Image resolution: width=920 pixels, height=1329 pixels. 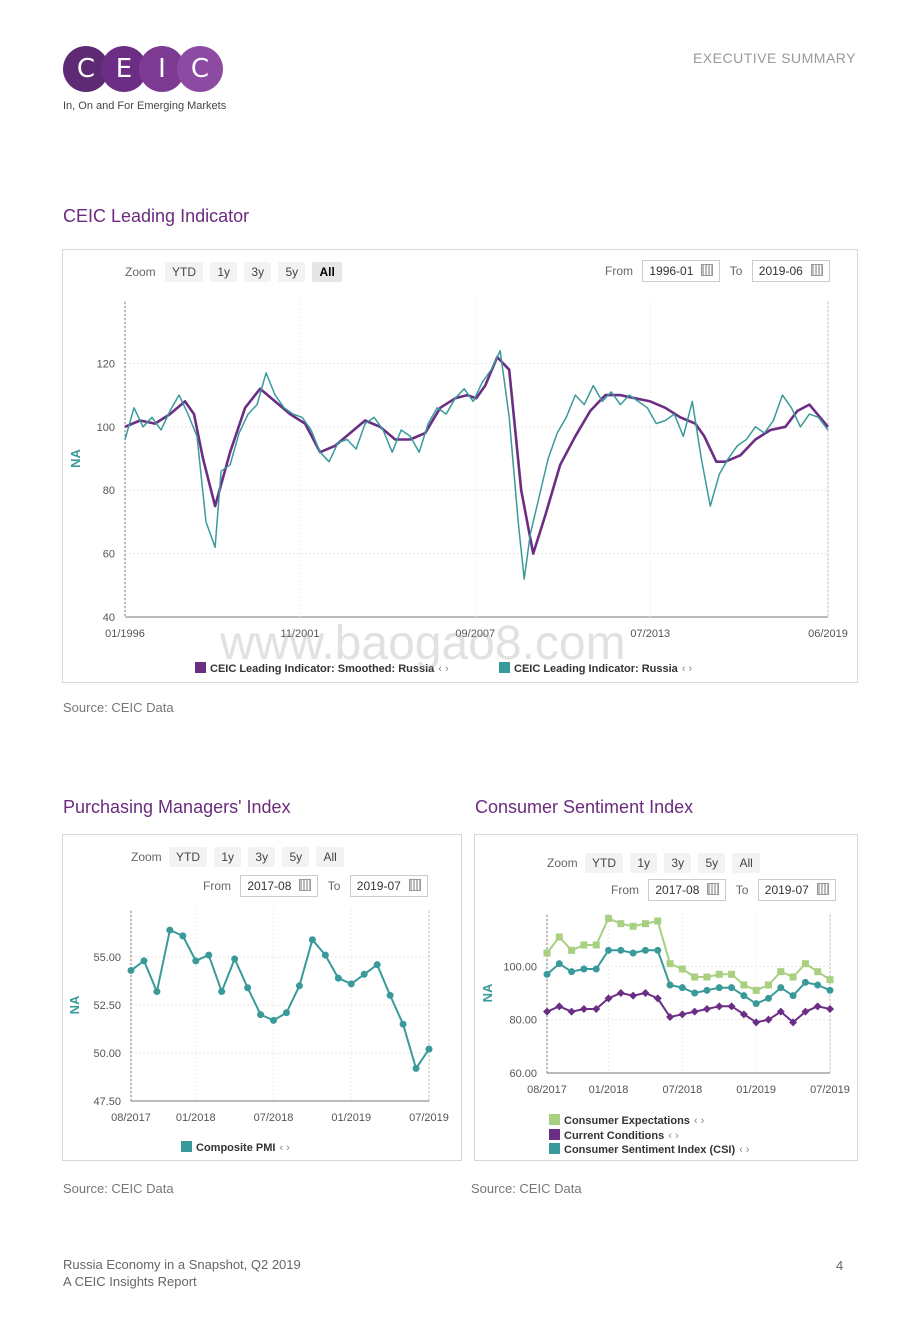 I want to click on y-tick-label: 40, so click(x=109, y=618).